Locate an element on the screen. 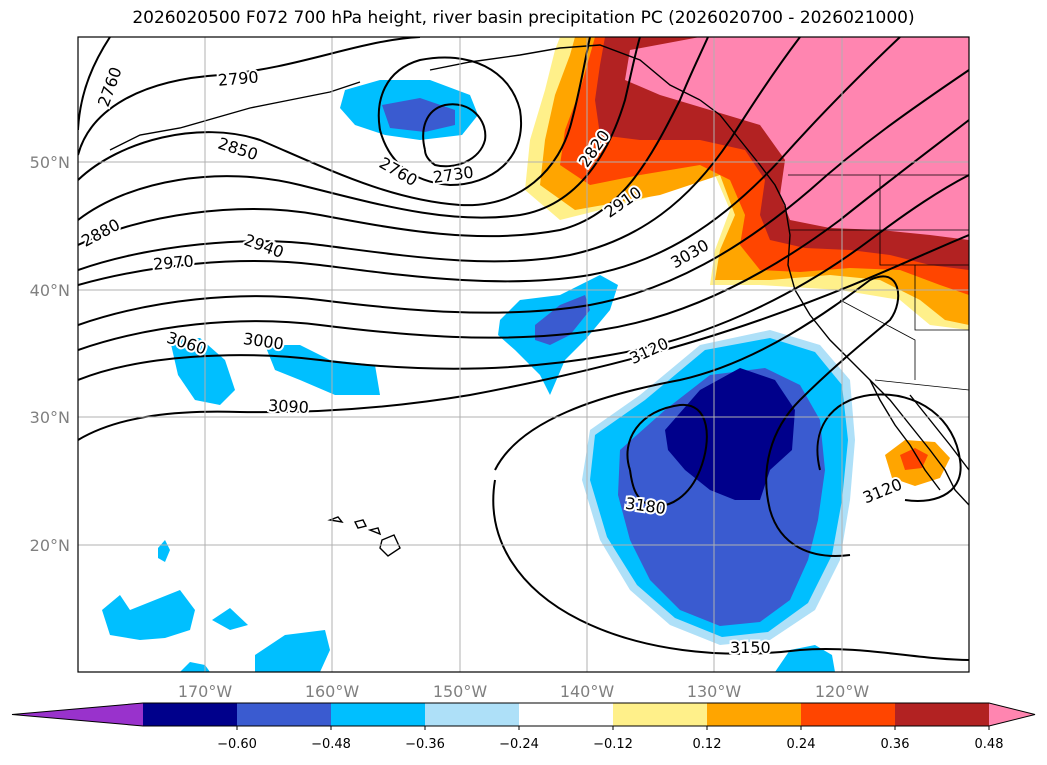 The image size is (1047, 765). colorbar-extend-max is located at coordinates (1012, 714).